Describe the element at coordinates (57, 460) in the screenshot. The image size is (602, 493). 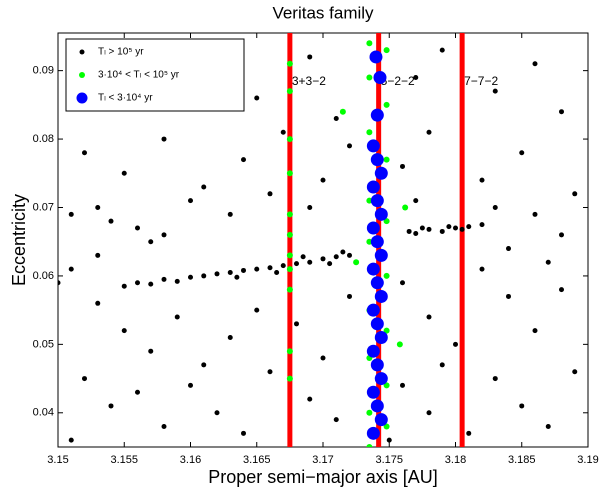
I see `x-tick-label: 3.15` at that location.